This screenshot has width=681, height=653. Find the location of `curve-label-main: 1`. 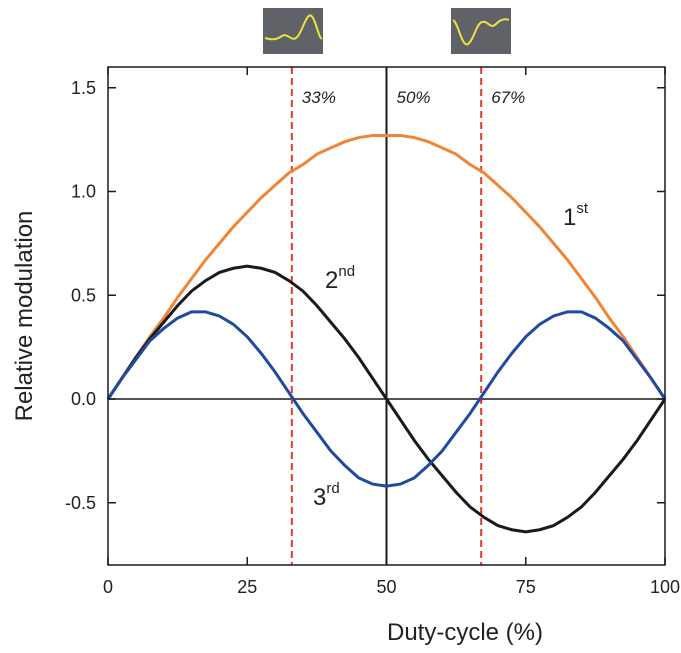

curve-label-main: 1 is located at coordinates (569, 217).